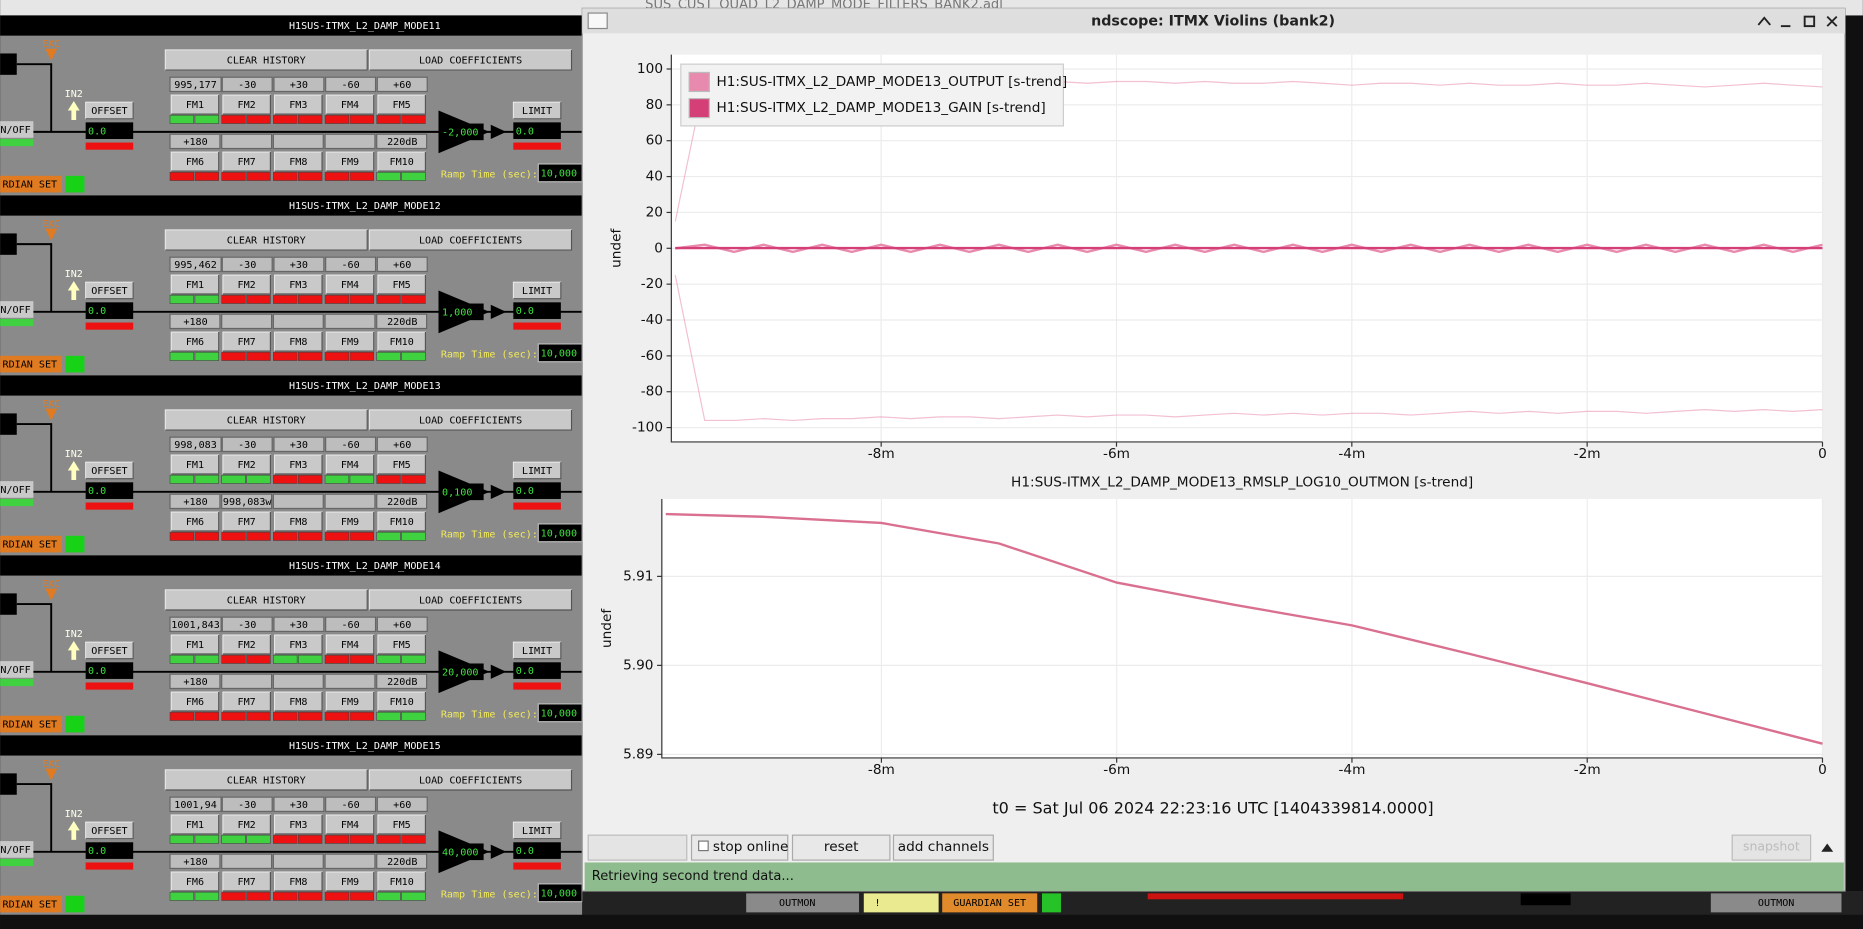 Image resolution: width=1863 pixels, height=929 pixels. What do you see at coordinates (703, 846) in the screenshot?
I see `checkbox` at bounding box center [703, 846].